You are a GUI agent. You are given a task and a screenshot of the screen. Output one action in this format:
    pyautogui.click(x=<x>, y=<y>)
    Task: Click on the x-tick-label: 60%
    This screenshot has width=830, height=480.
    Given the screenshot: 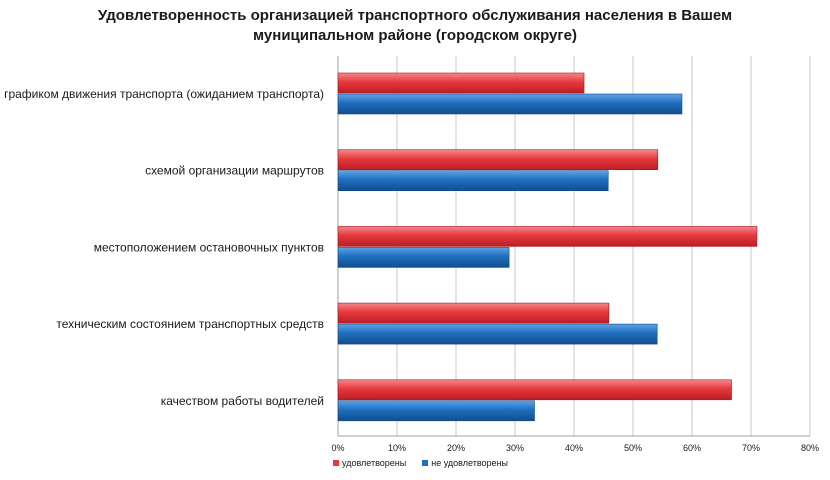 What is the action you would take?
    pyautogui.click(x=692, y=448)
    